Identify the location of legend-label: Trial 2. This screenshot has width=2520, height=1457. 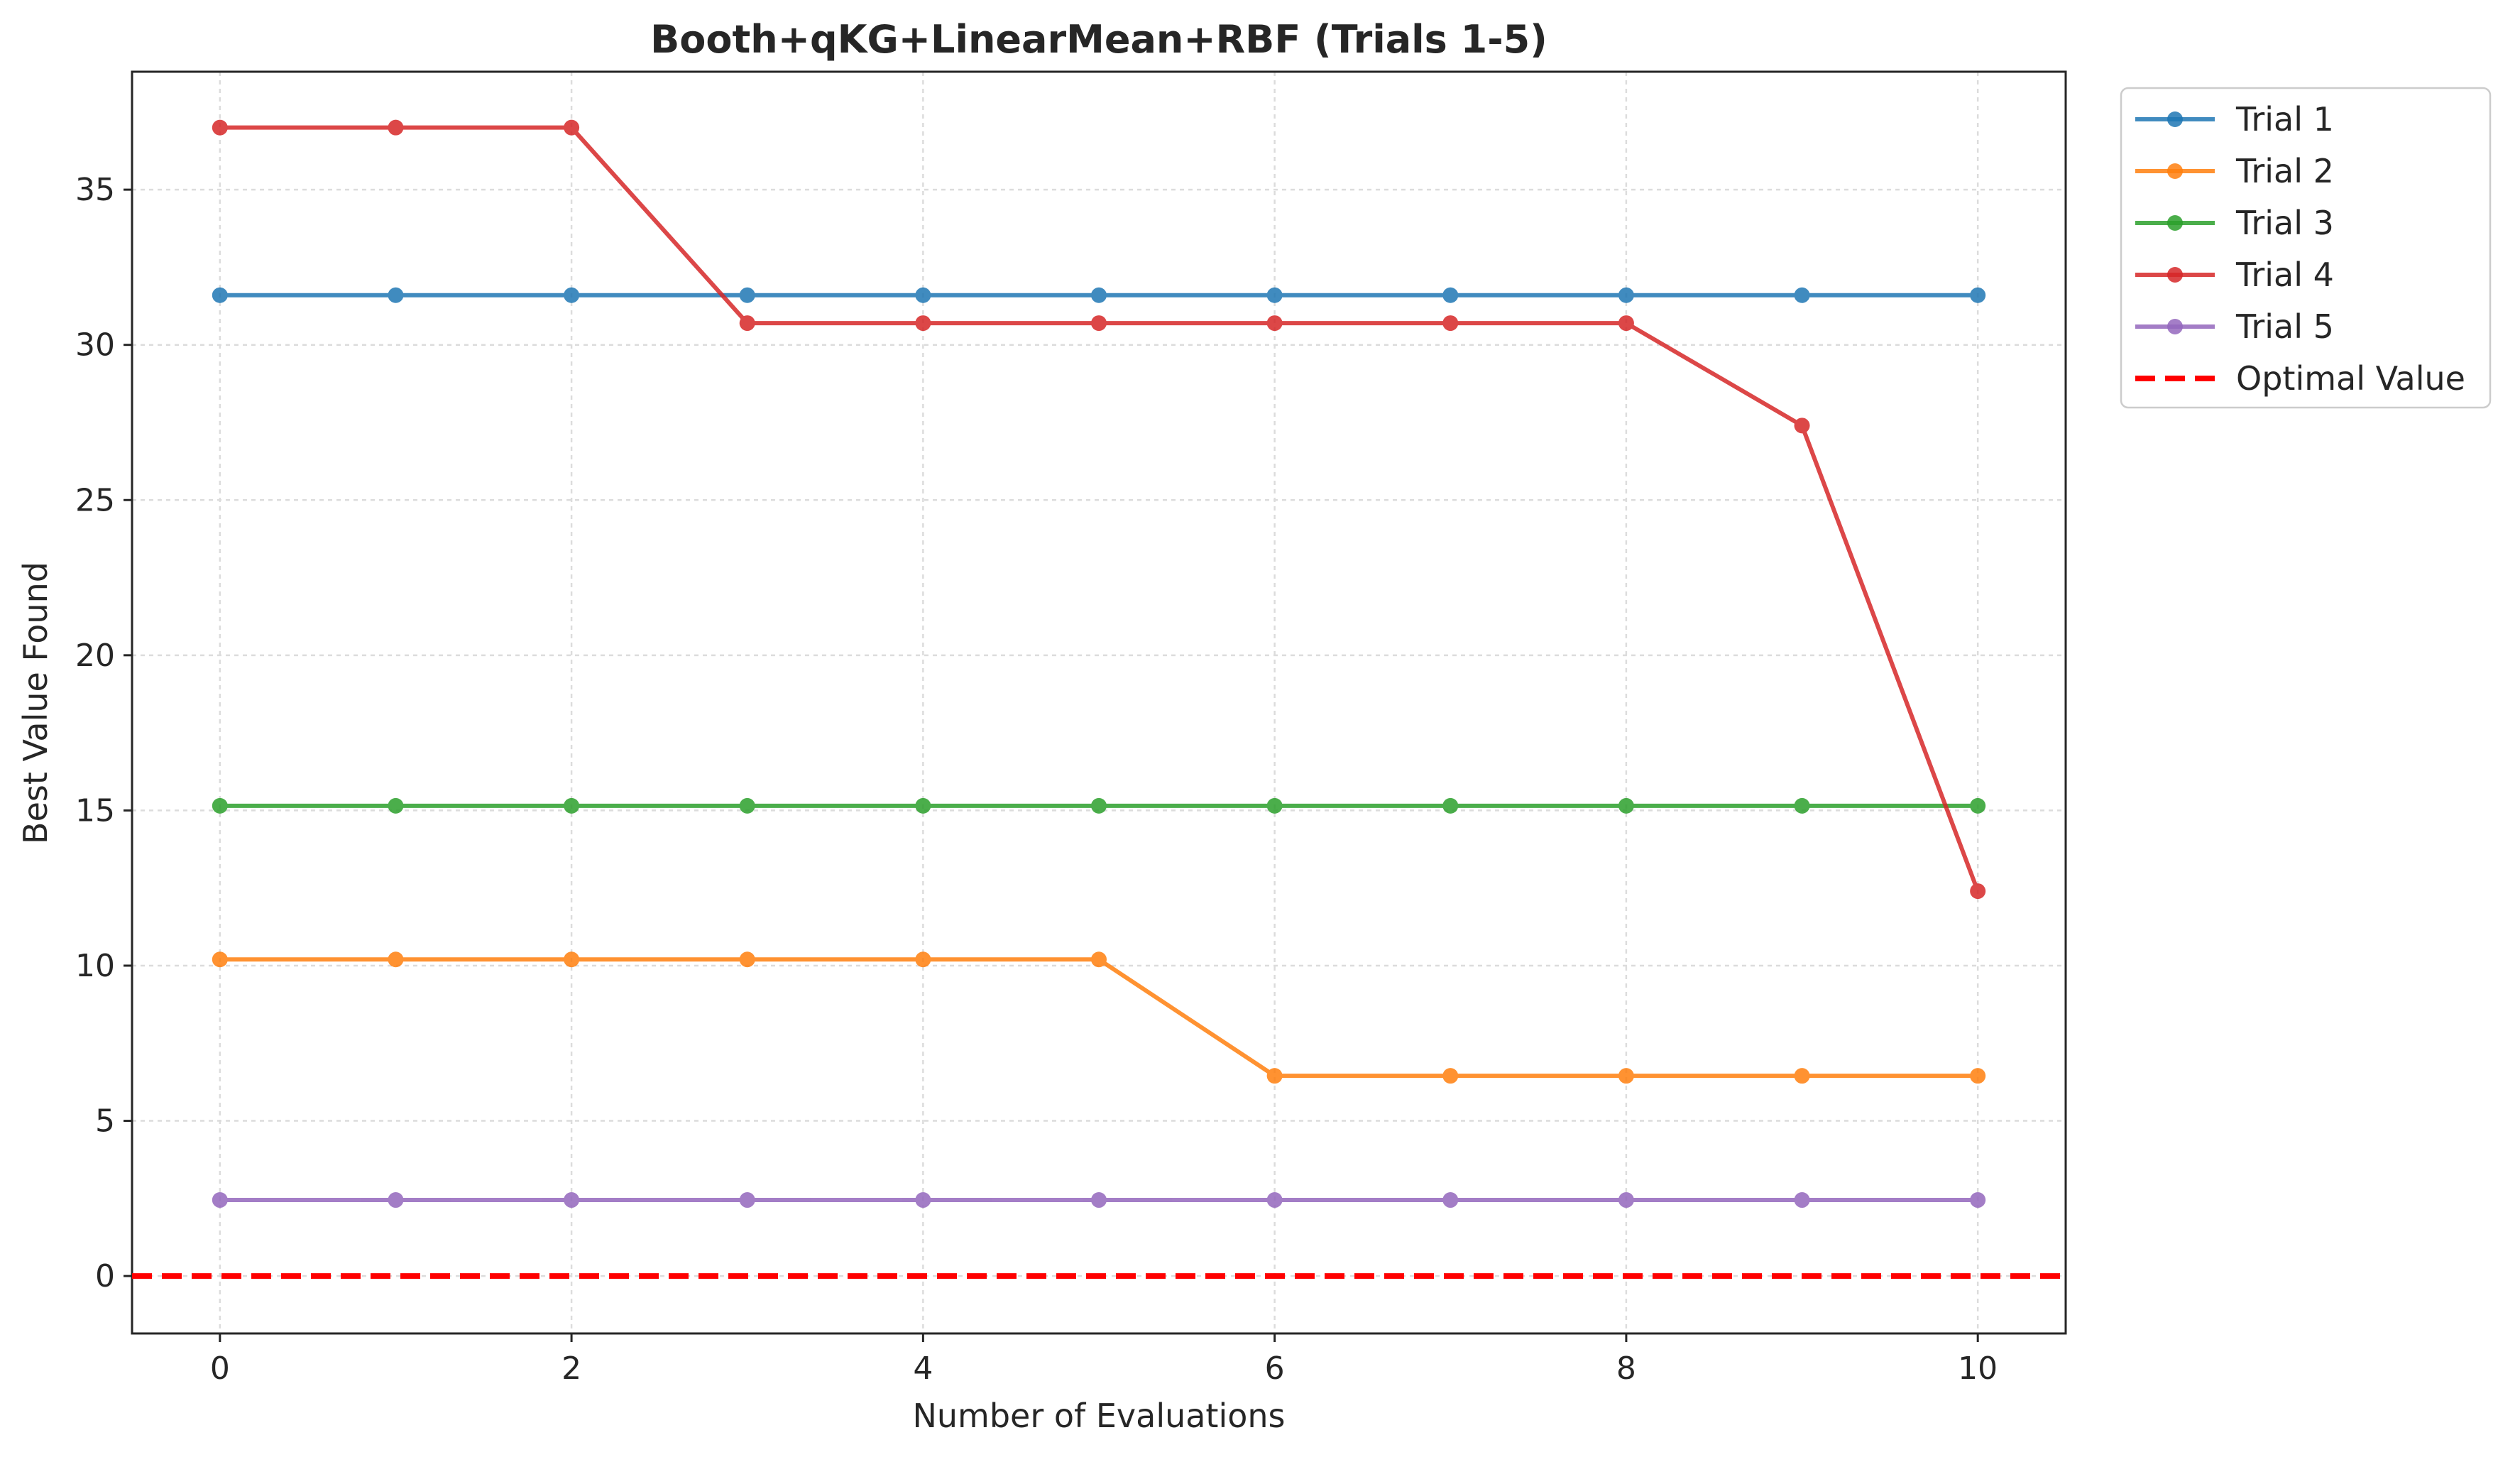
(2285, 171).